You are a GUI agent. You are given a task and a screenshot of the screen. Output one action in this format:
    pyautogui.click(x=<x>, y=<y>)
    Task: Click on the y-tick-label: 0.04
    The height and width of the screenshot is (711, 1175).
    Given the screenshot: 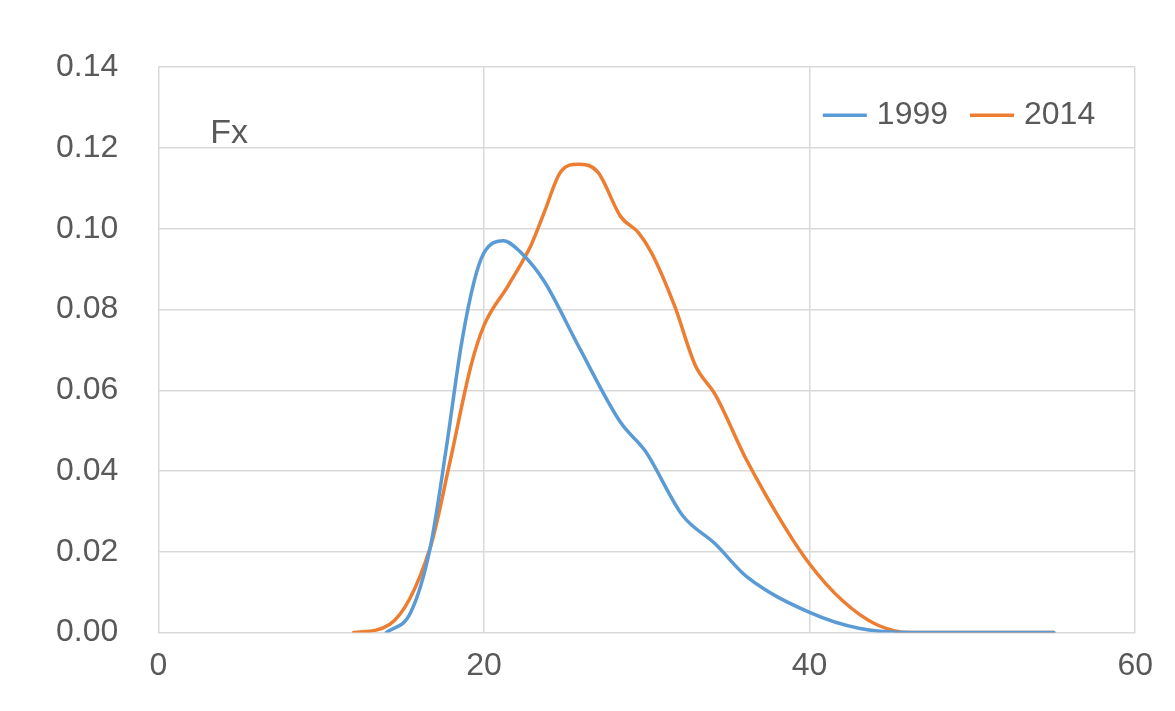 What is the action you would take?
    pyautogui.click(x=87, y=468)
    